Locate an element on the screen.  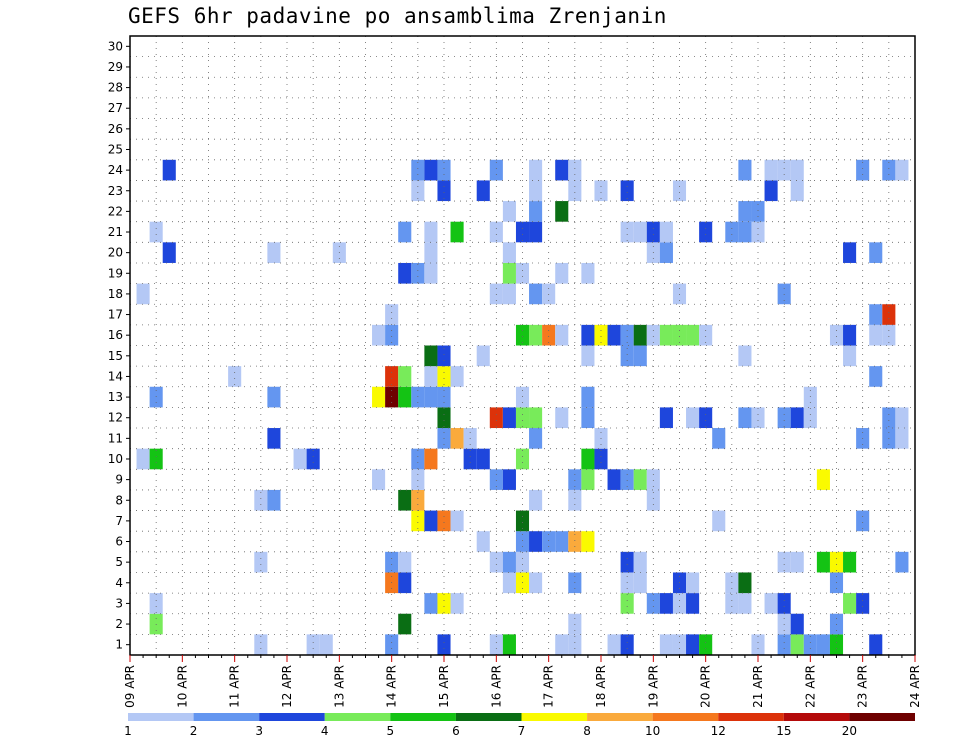
x-tick-label: 14 APR is located at coordinates (392, 686).